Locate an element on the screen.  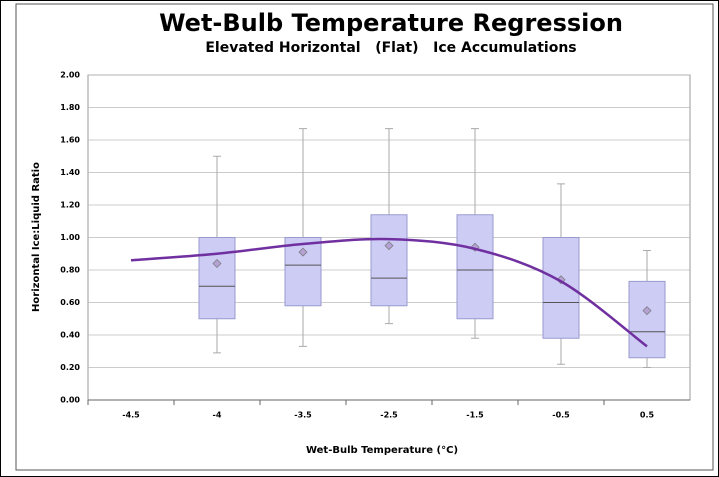
y-tick-label: 0.00 is located at coordinates (70, 400).